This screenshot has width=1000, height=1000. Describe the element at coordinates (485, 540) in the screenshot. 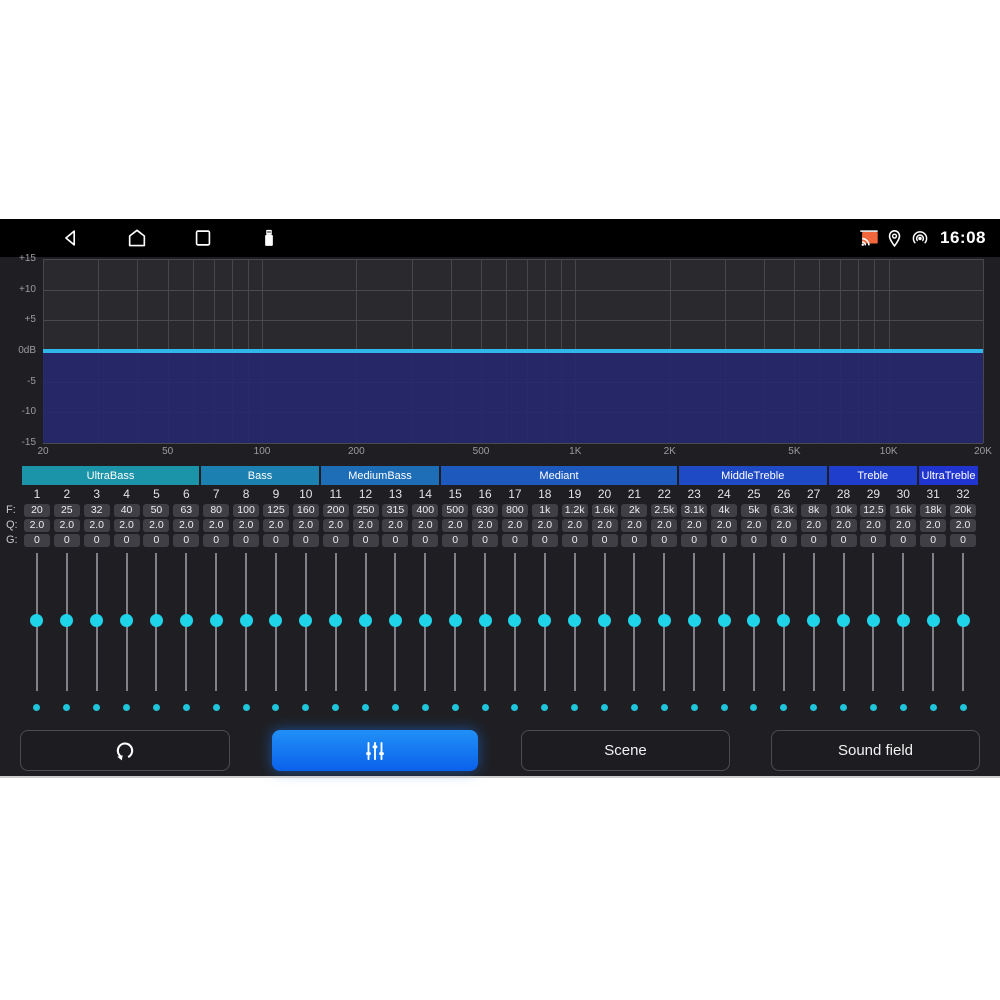

I see `gain-chip-16: 0` at that location.